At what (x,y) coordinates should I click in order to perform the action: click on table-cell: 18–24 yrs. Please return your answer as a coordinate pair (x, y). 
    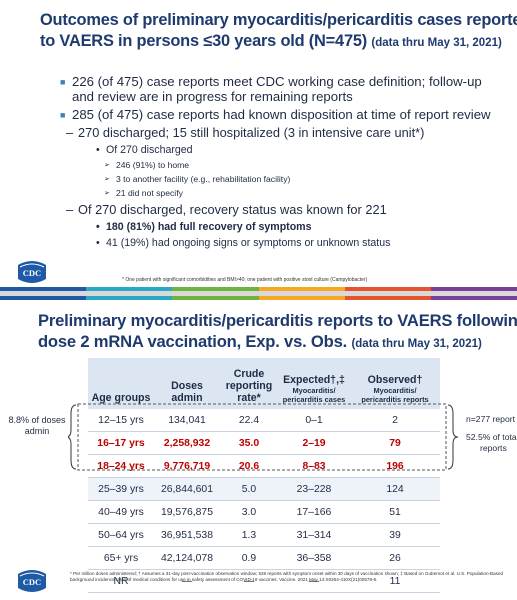
    Looking at the image, I should click on (121, 466).